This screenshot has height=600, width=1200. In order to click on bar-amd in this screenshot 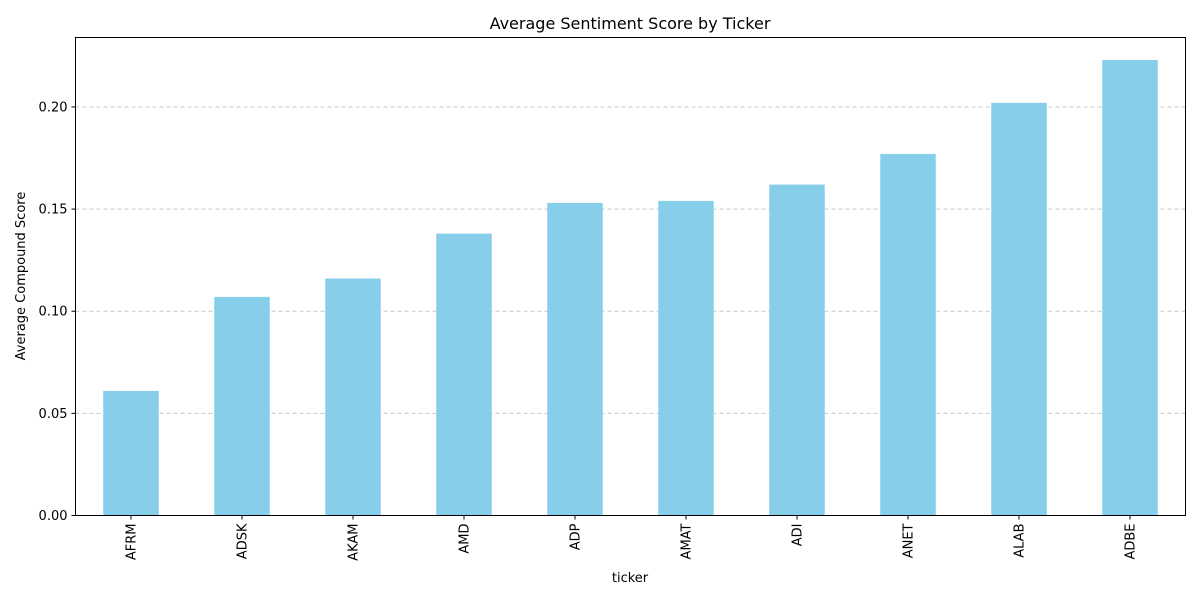, I will do `click(464, 374)`.